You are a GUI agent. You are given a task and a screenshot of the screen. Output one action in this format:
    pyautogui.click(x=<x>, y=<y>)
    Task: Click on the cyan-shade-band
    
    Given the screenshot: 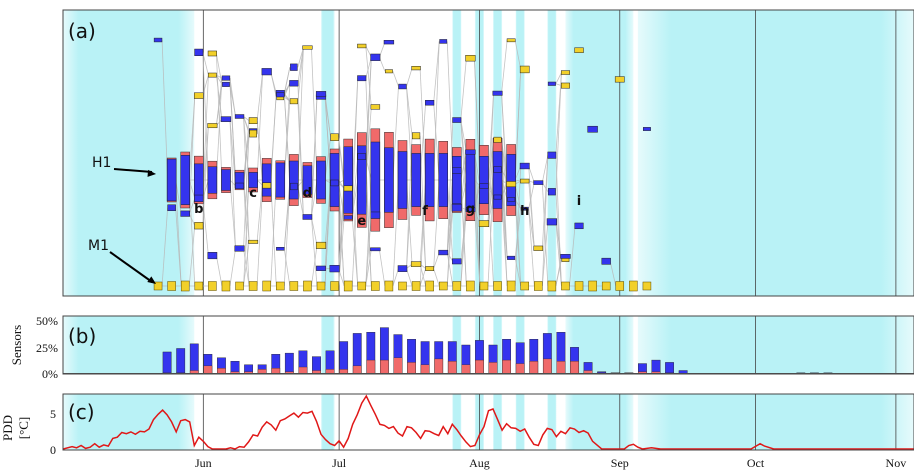 What is the action you would take?
    pyautogui.click(x=457, y=345)
    